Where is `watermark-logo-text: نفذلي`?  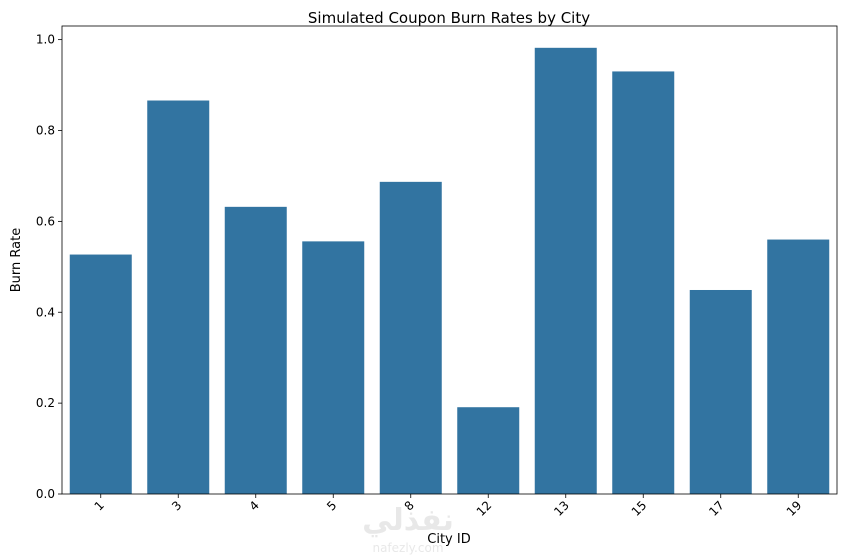 watermark-logo-text: نفذلي is located at coordinates (408, 520).